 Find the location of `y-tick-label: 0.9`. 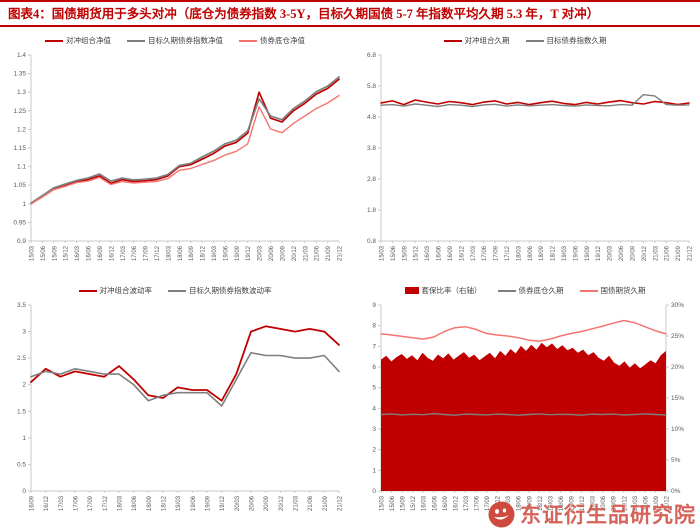

y-tick-label: 0.9 is located at coordinates (21, 241).